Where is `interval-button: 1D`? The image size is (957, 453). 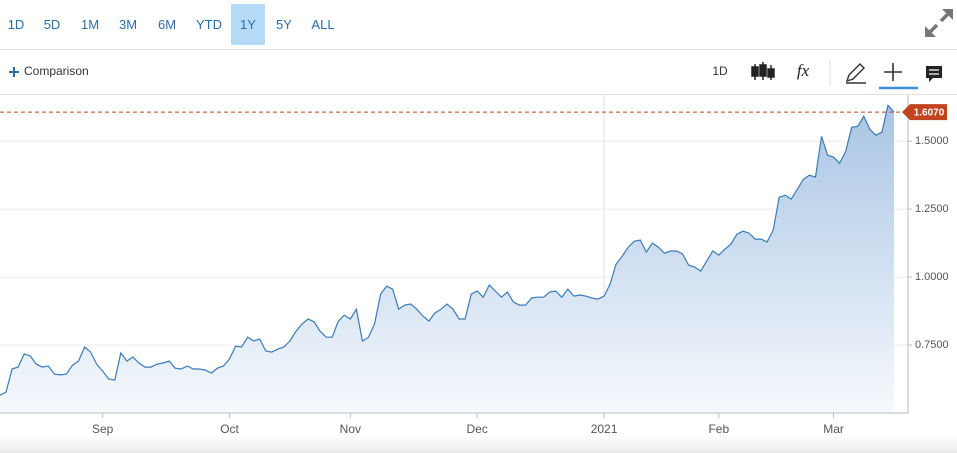 interval-button: 1D is located at coordinates (720, 71).